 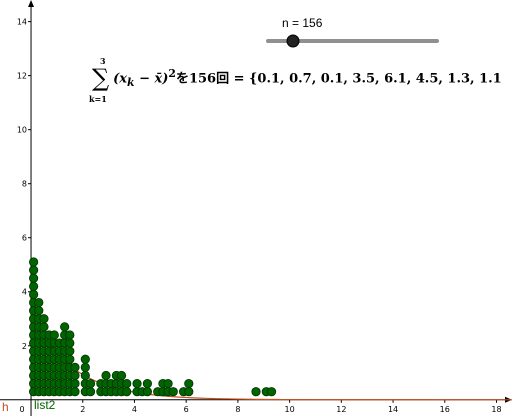 I want to click on y-tick-label: 14, so click(x=22, y=22).